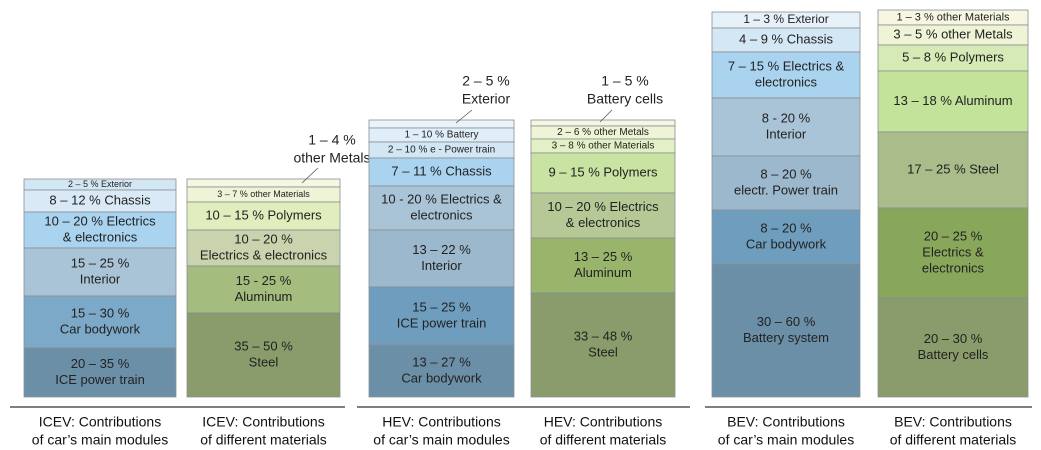 The height and width of the screenshot is (450, 1041). Describe the element at coordinates (625, 99) in the screenshot. I see `annotation: Battery cells` at that location.